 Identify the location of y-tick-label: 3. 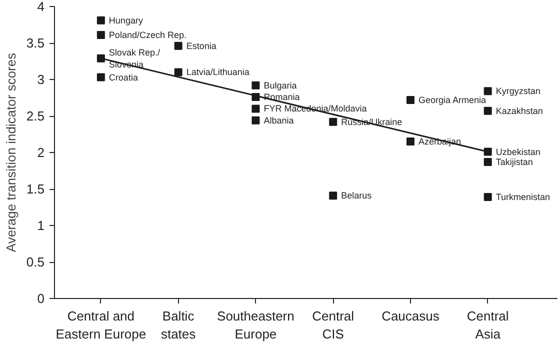
(41, 79).